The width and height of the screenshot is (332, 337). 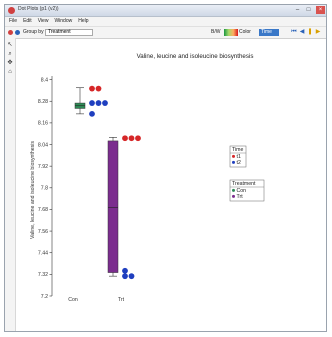 What do you see at coordinates (294, 32) in the screenshot?
I see `skip-back-icon: ⏮` at bounding box center [294, 32].